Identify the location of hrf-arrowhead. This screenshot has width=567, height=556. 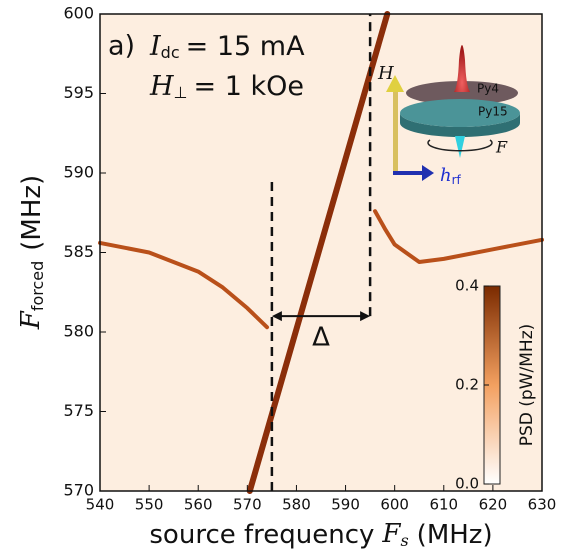
(428, 173).